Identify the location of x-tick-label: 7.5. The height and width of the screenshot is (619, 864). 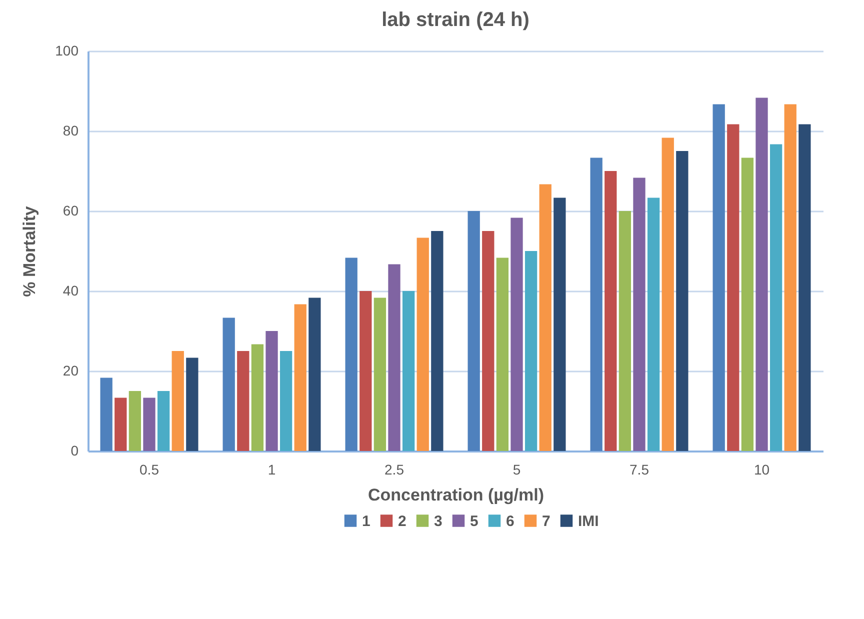
(640, 470).